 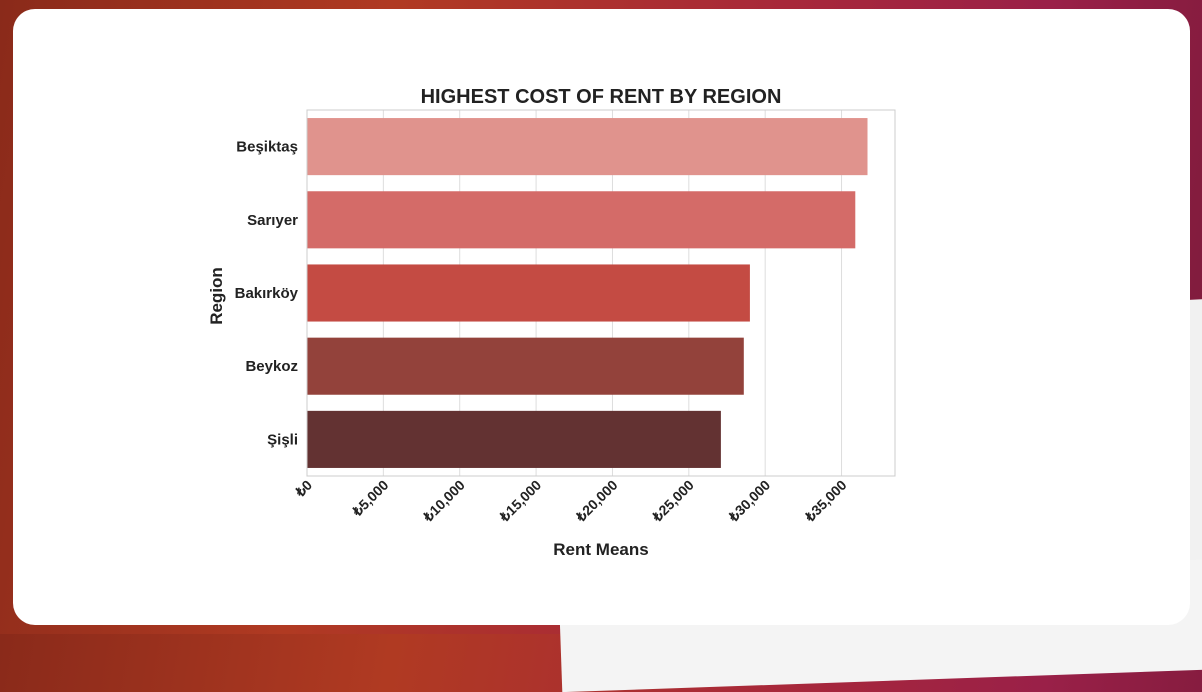 I want to click on category-label: Beykoz, so click(x=271, y=366).